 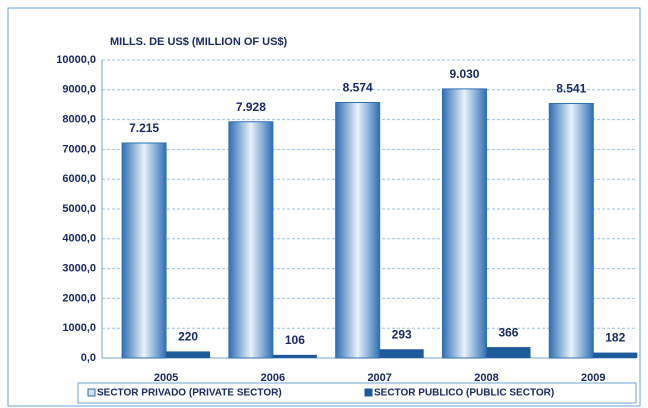 I want to click on value-label: 7.928, so click(x=251, y=107).